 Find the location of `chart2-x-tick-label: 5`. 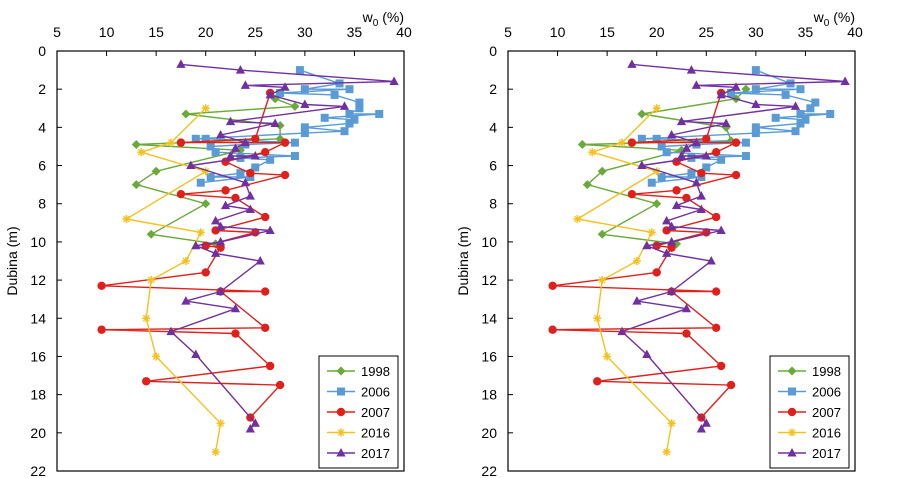

chart2-x-tick-label: 5 is located at coordinates (508, 32).